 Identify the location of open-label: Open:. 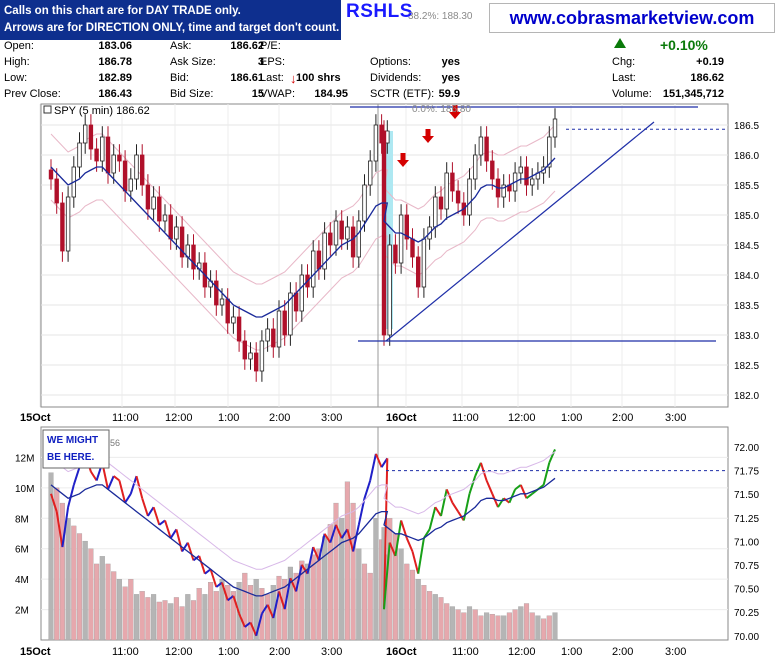
(19, 46).